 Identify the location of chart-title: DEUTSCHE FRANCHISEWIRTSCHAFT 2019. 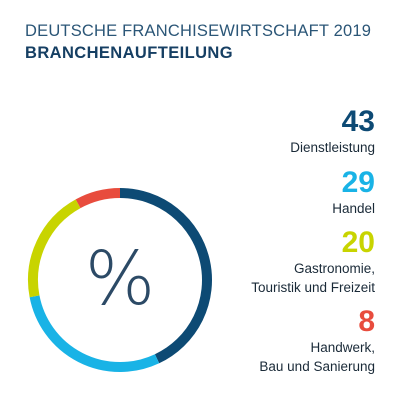
(198, 31).